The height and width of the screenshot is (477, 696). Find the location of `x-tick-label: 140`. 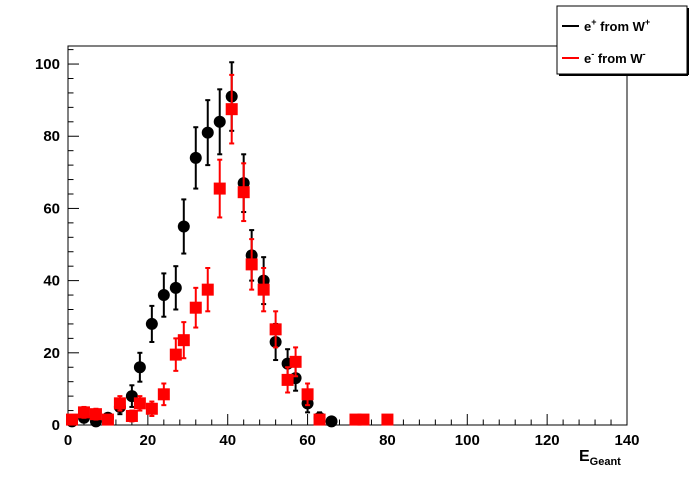

x-tick-label: 140 is located at coordinates (626, 440).